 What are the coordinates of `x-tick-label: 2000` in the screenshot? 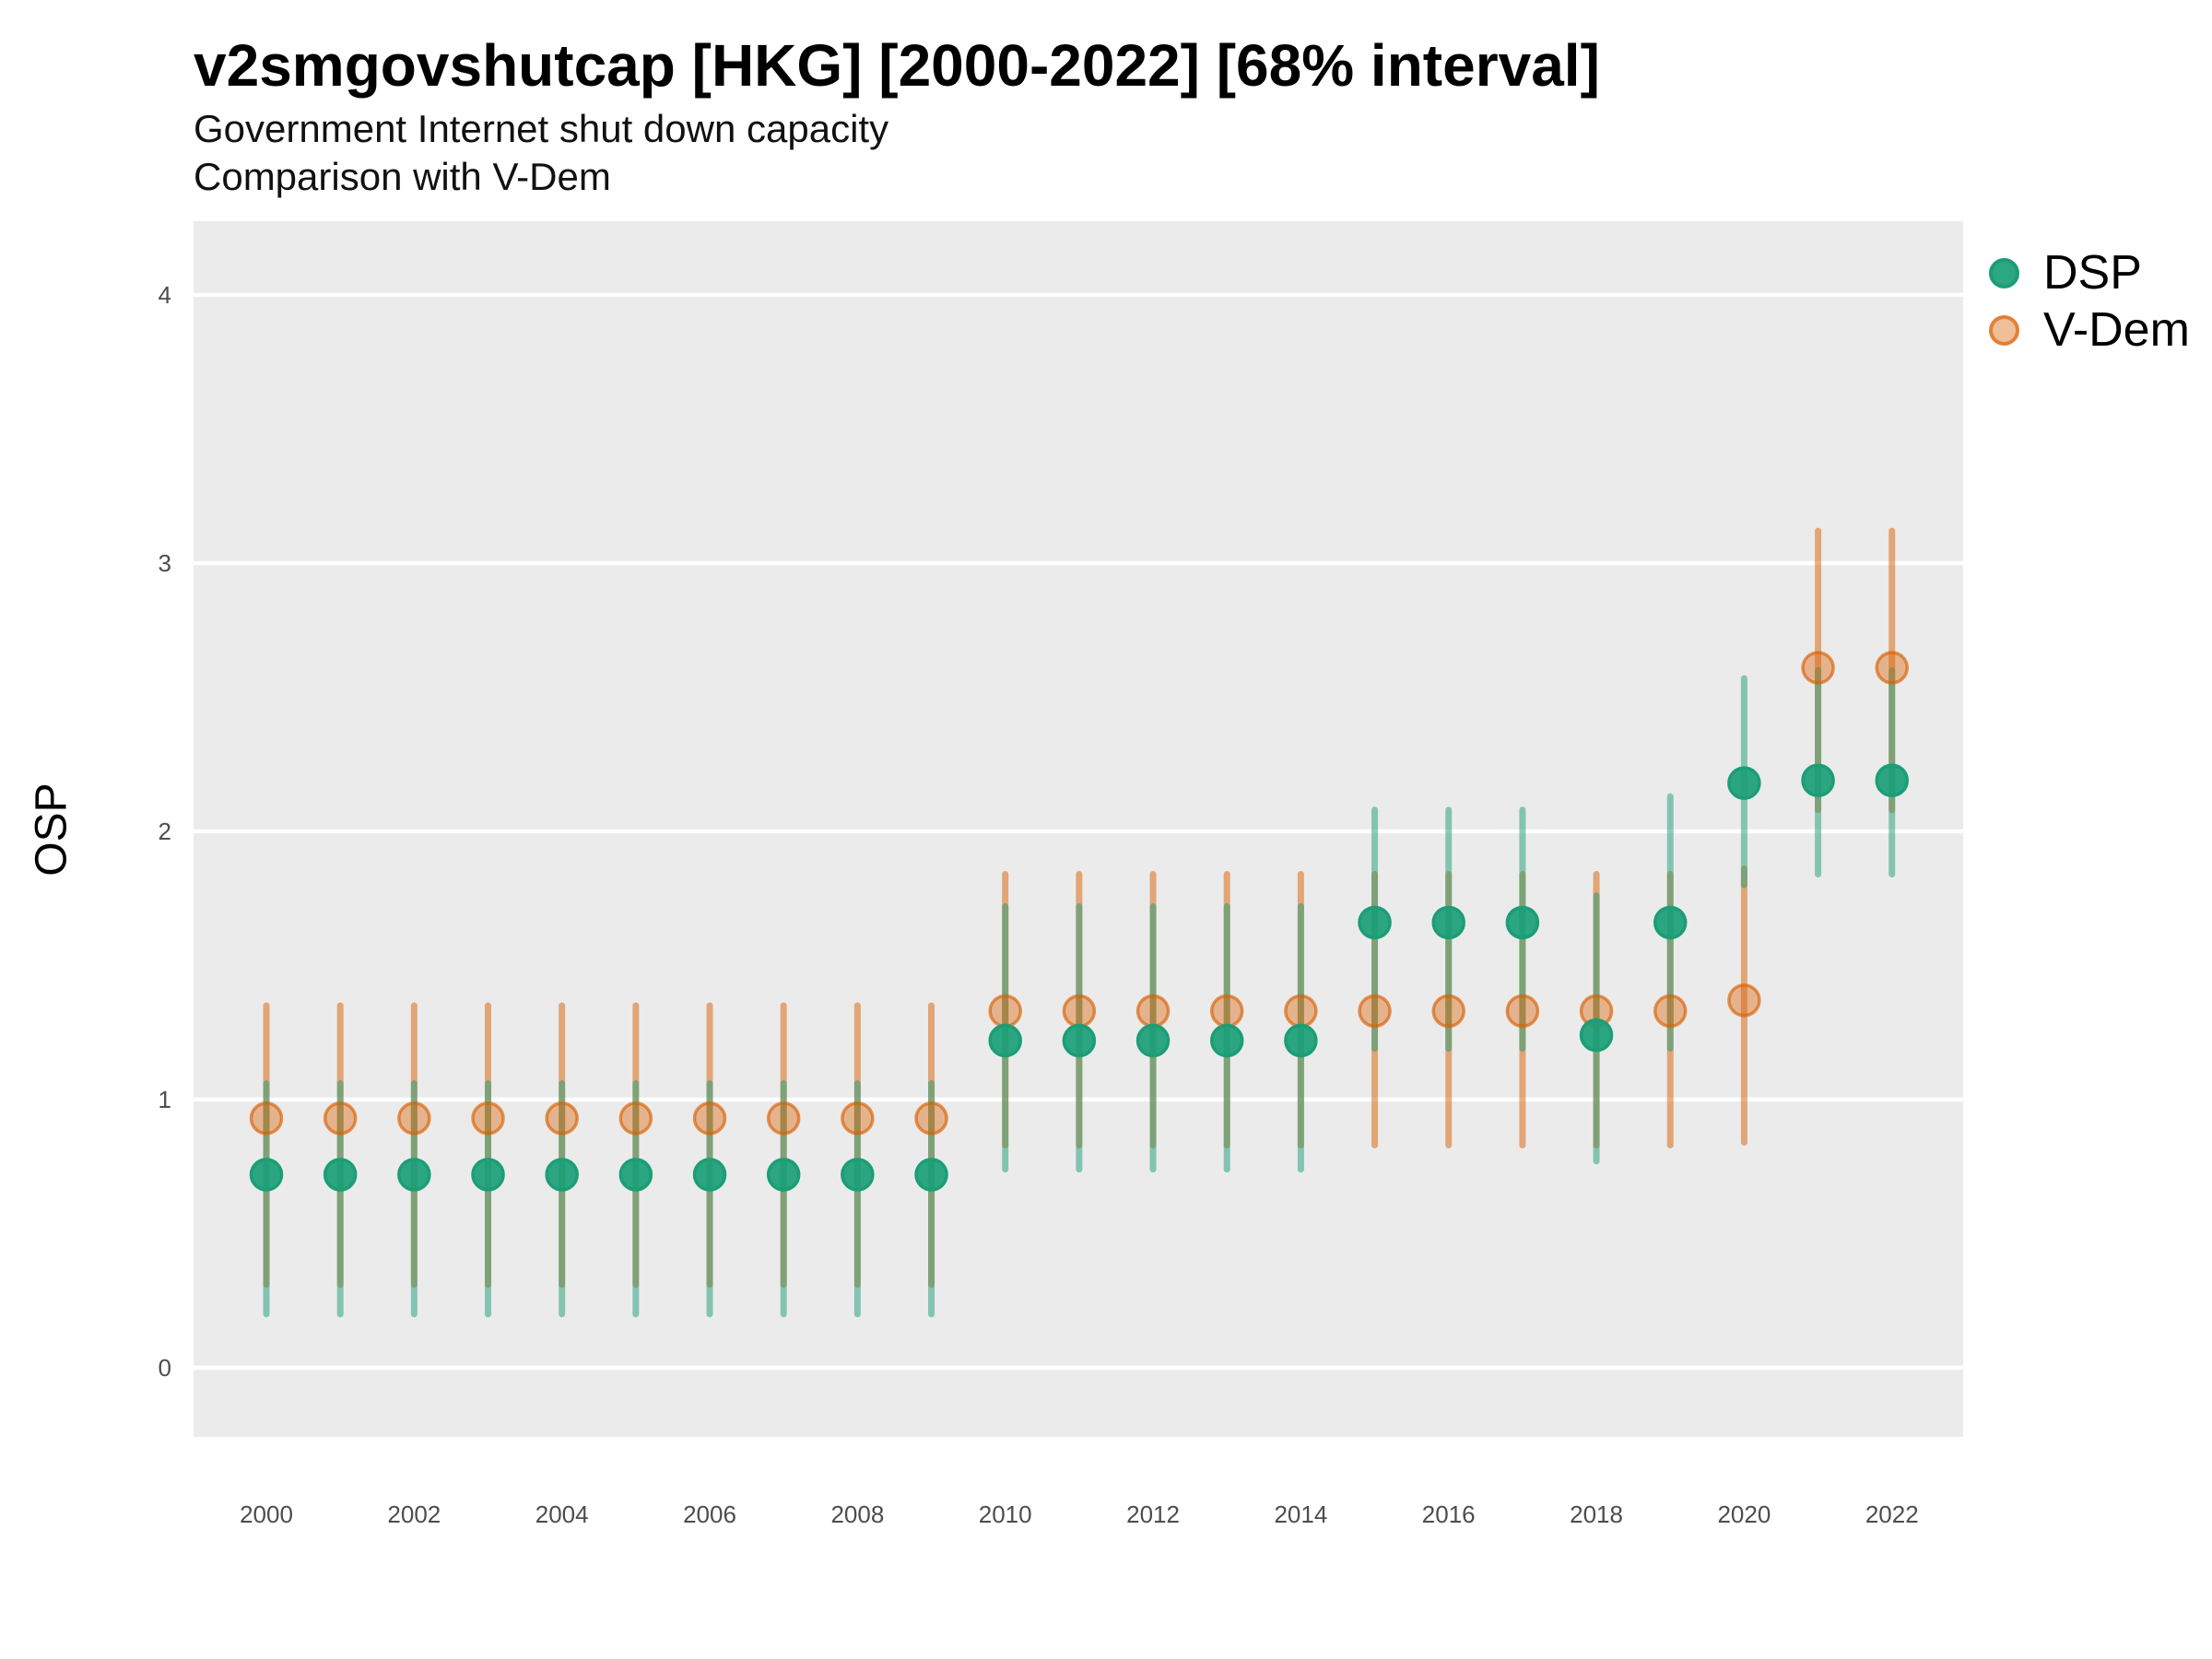 It's located at (266, 1514).